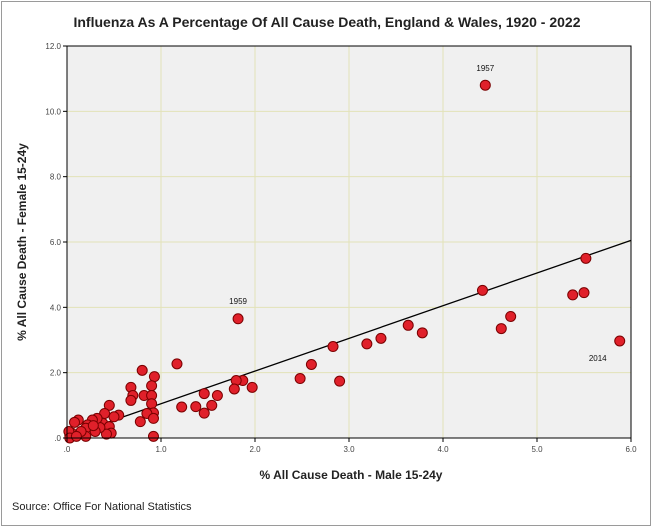  I want to click on y-tick-label: 6.0, so click(56, 242).